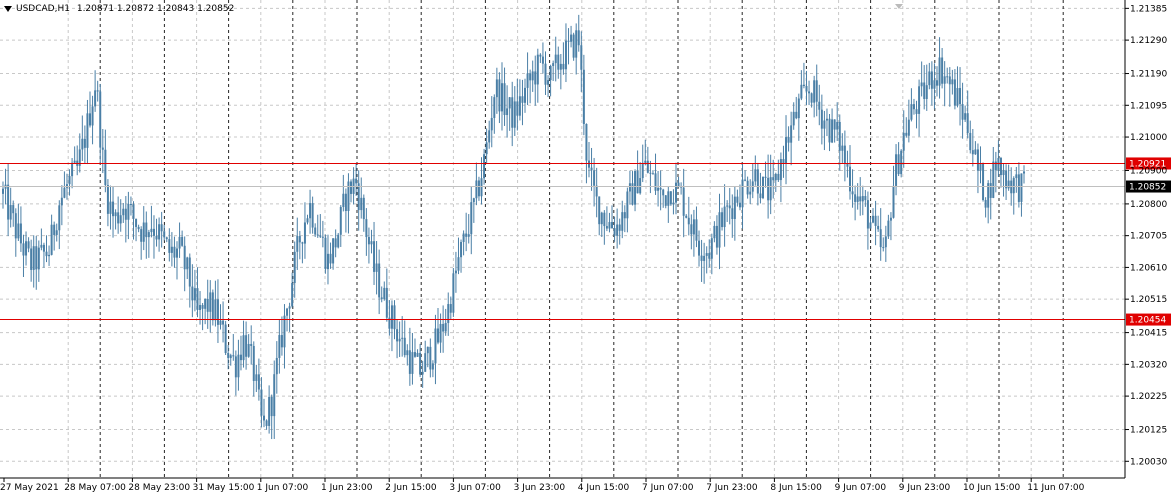  What do you see at coordinates (8, 8) in the screenshot?
I see `triangle-down-icon` at bounding box center [8, 8].